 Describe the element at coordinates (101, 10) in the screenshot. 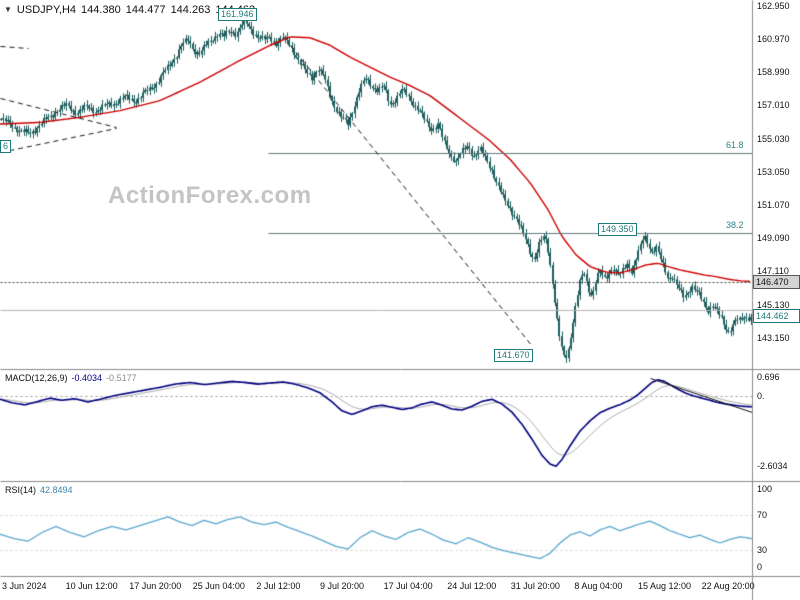

I see `ohlc-open: 144.380` at that location.